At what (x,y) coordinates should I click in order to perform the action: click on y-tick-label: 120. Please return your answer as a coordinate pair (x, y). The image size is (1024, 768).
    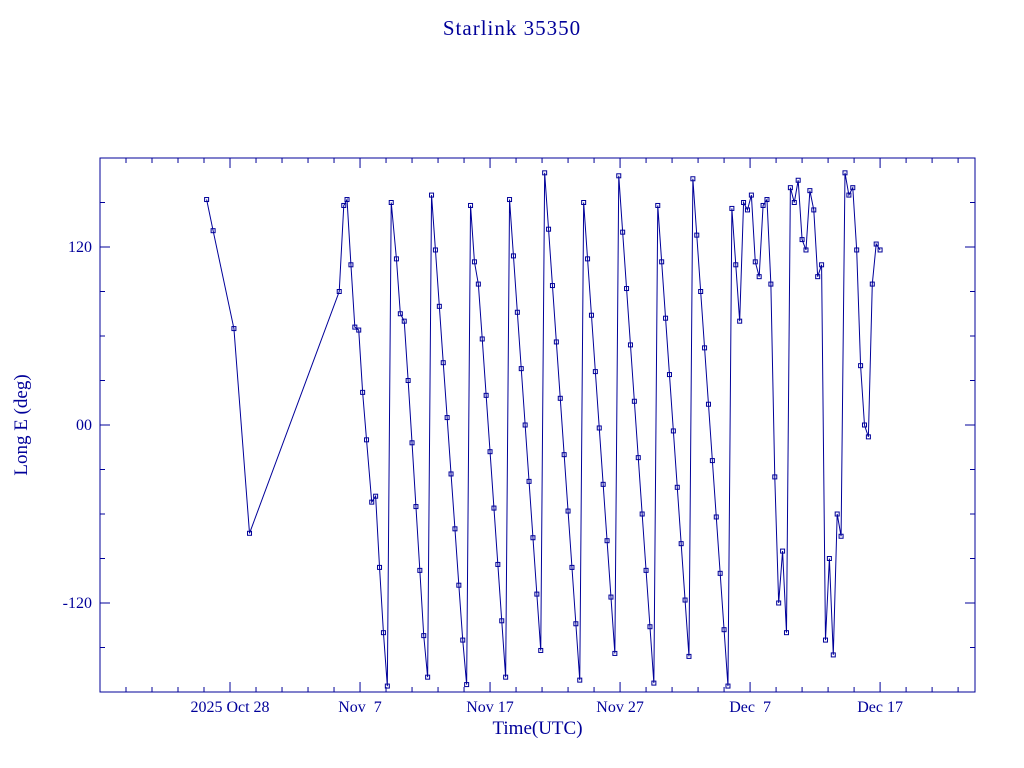
    Looking at the image, I should click on (80, 247).